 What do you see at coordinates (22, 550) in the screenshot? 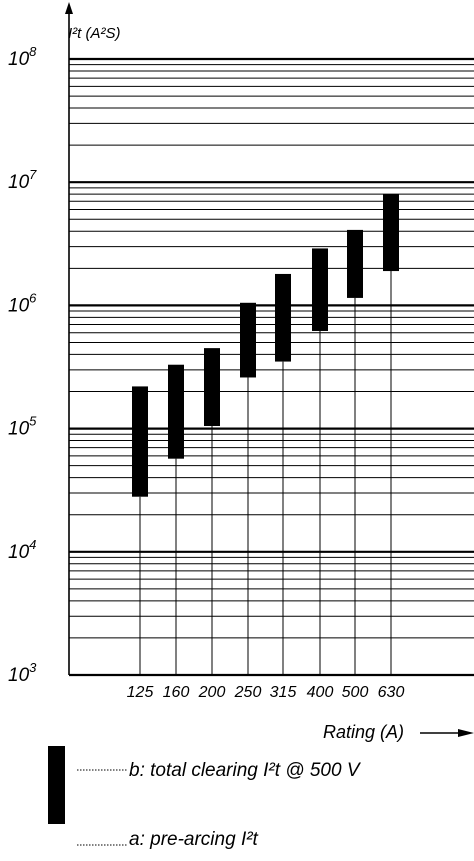
I see `y-tick-label: 10⁴` at bounding box center [22, 550].